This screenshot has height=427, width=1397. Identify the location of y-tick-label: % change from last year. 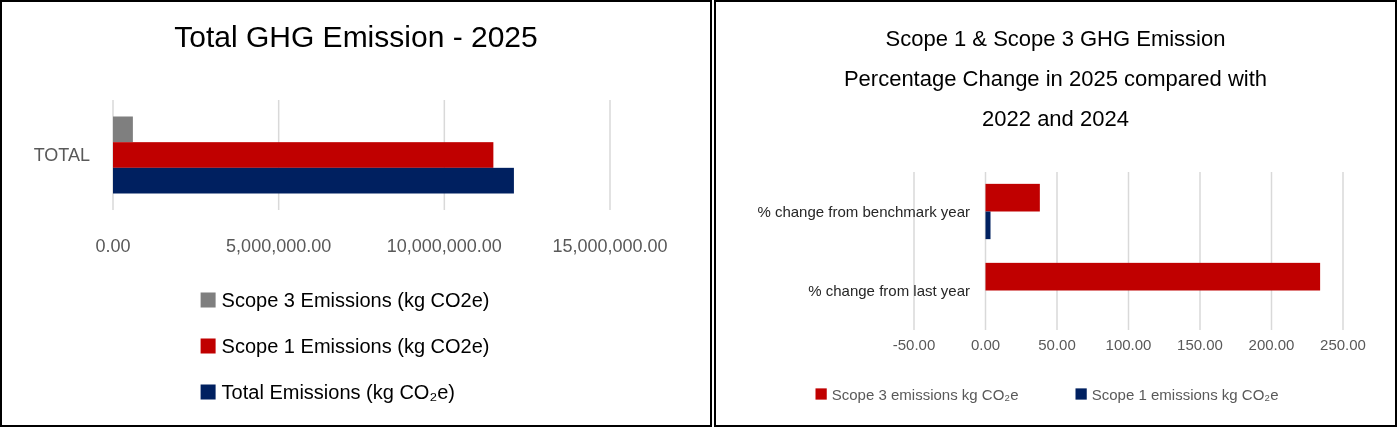
(889, 290).